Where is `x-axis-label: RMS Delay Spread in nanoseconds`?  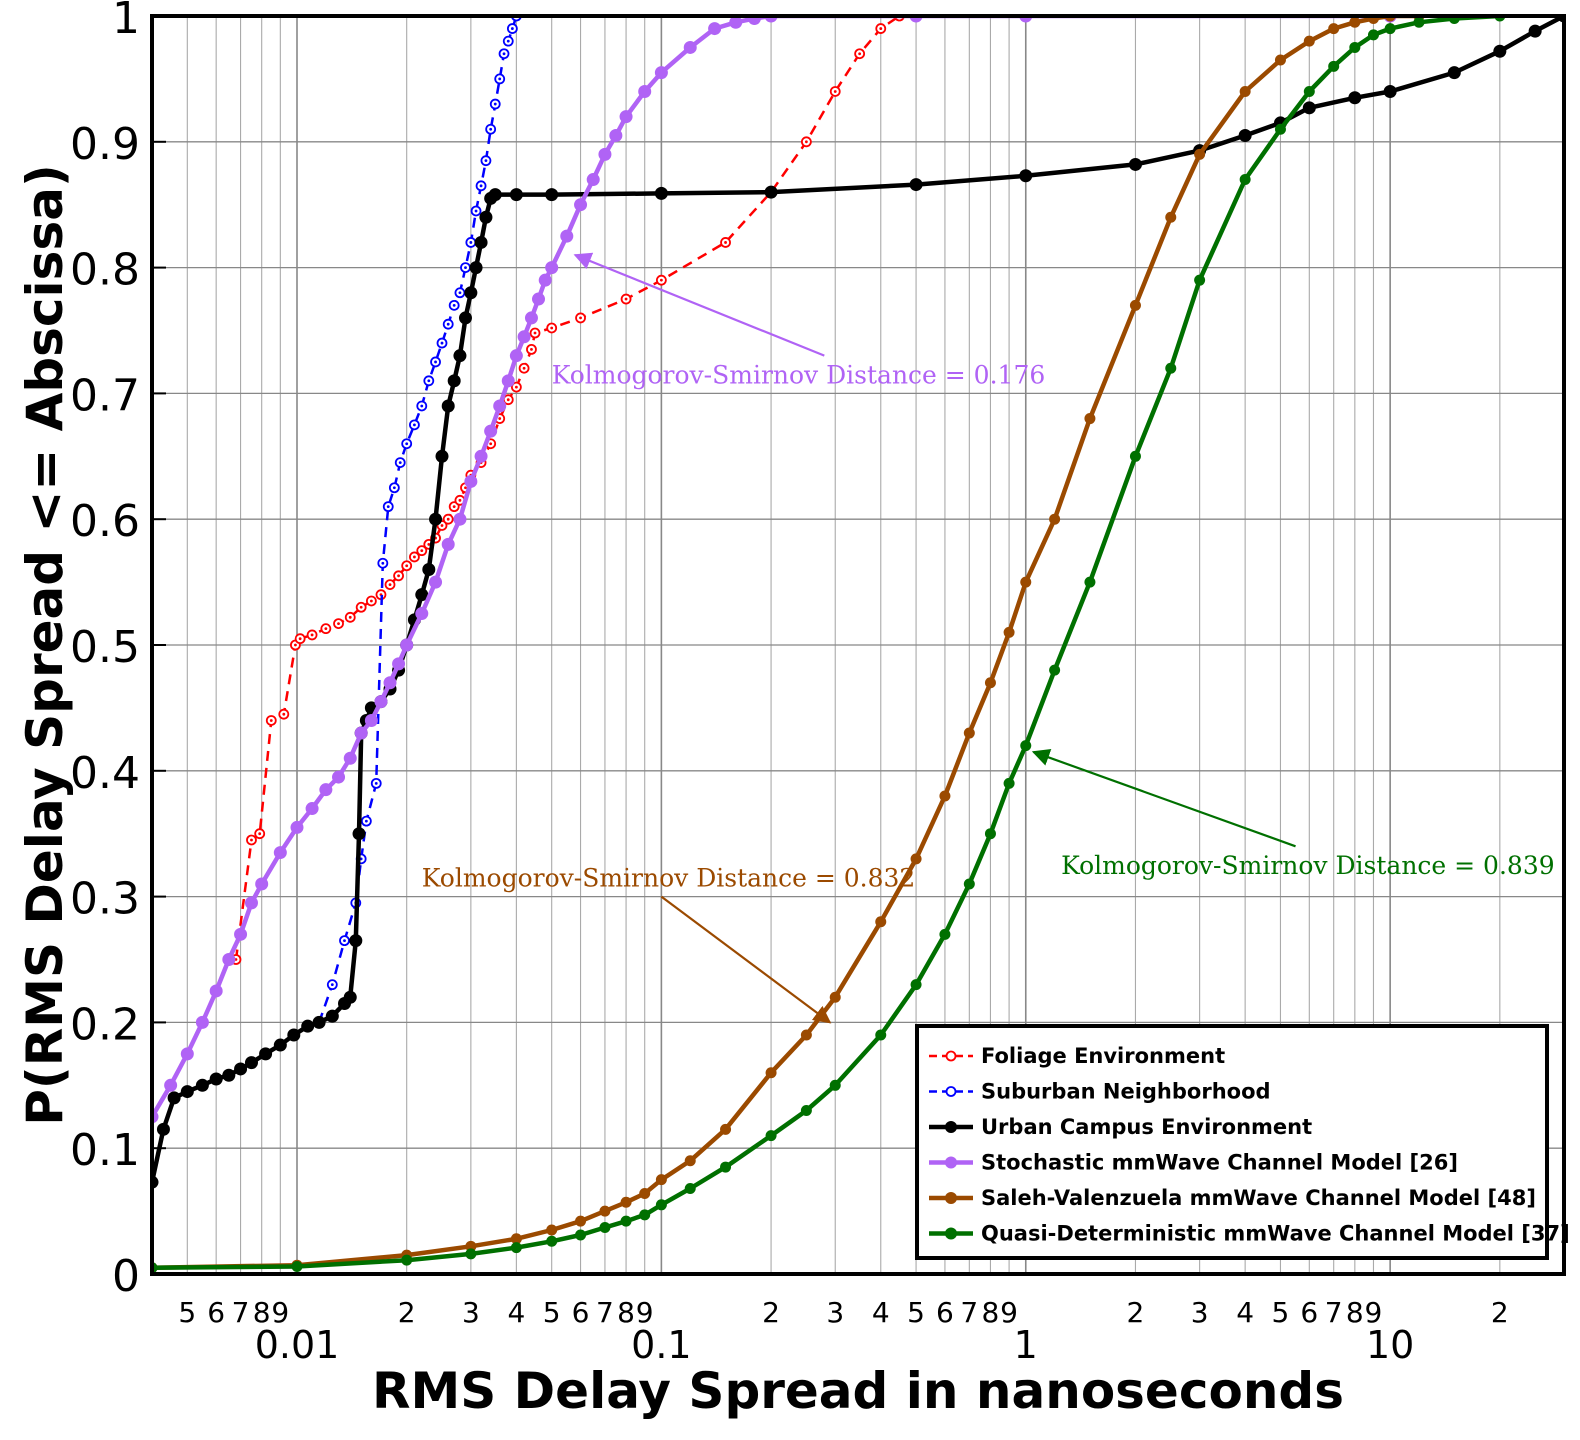
x-axis-label: RMS Delay Spread in nanoseconds is located at coordinates (858, 1391).